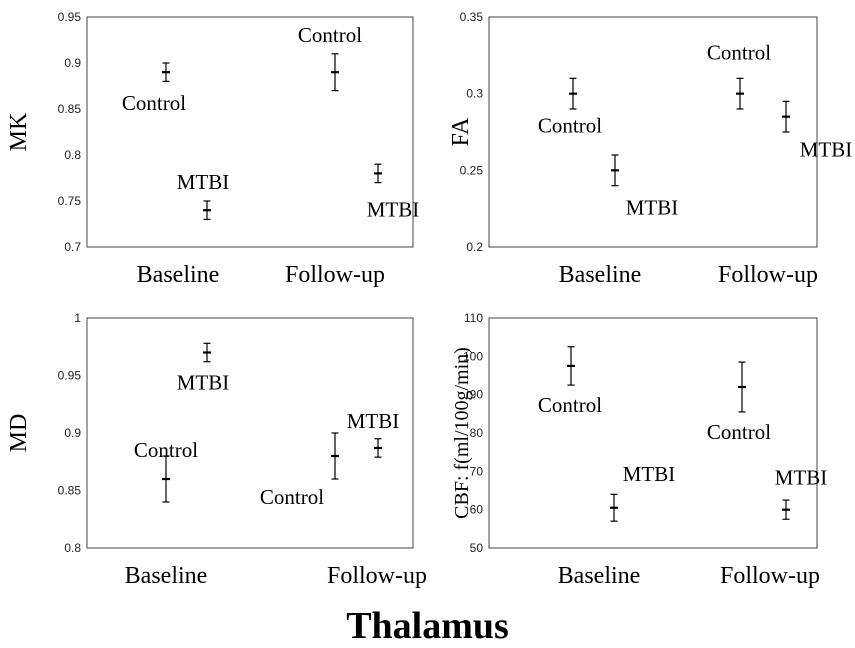 The image size is (855, 648). What do you see at coordinates (473, 318) in the screenshot?
I see `y-tick-label: 110` at bounding box center [473, 318].